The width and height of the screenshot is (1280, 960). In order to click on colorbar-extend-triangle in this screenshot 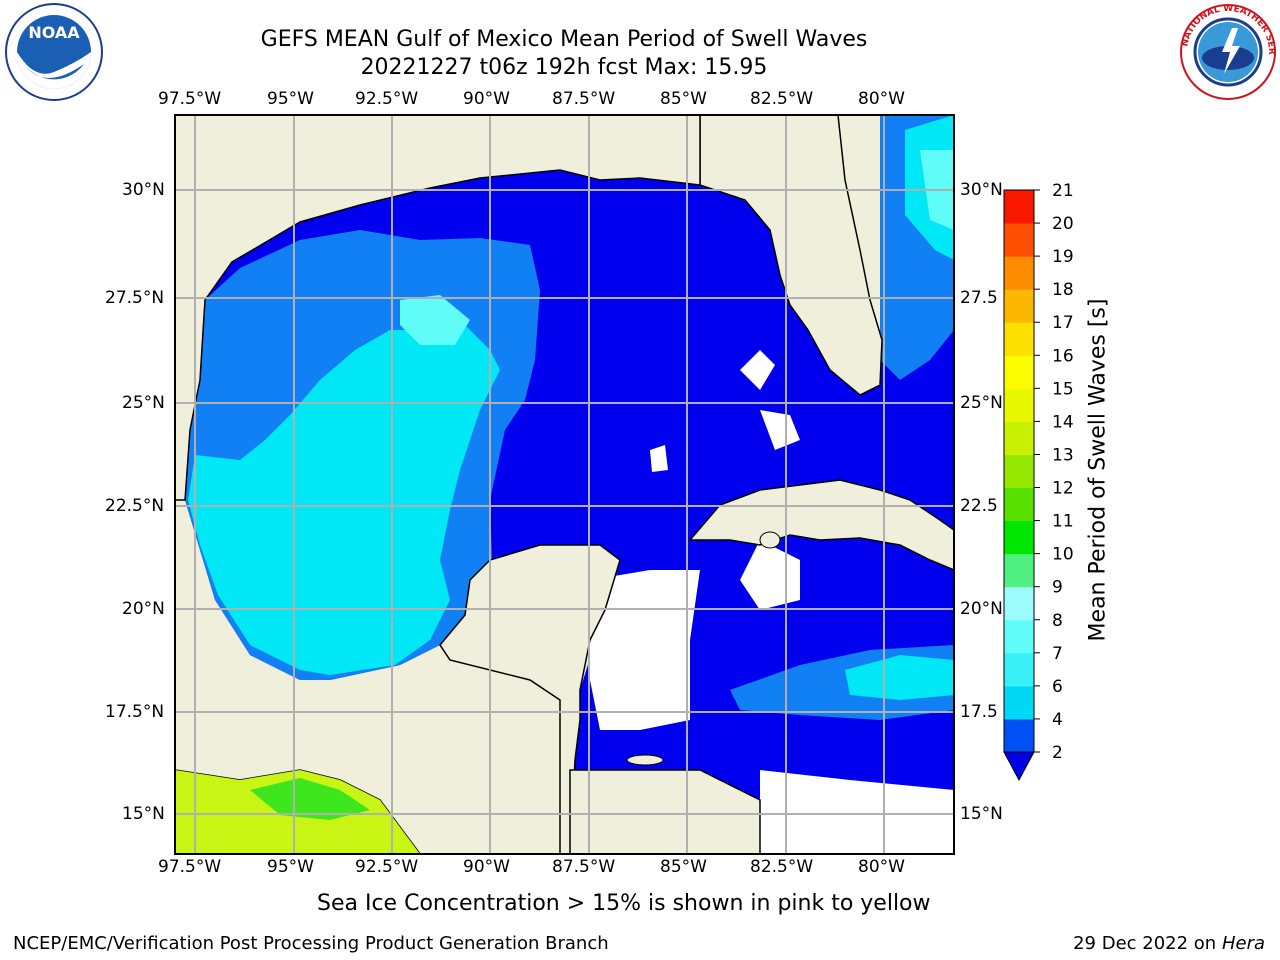, I will do `click(1019, 766)`.